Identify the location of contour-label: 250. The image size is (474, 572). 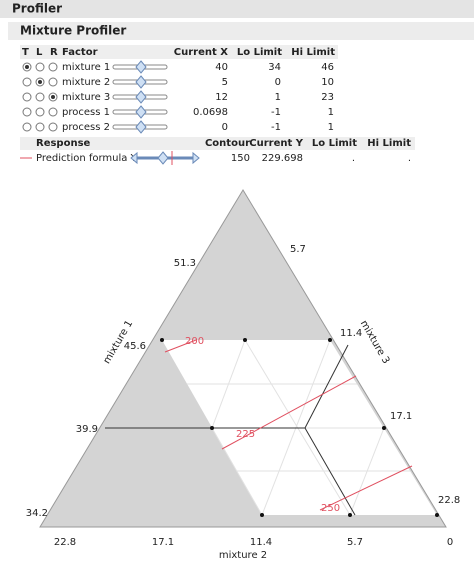
(330, 508).